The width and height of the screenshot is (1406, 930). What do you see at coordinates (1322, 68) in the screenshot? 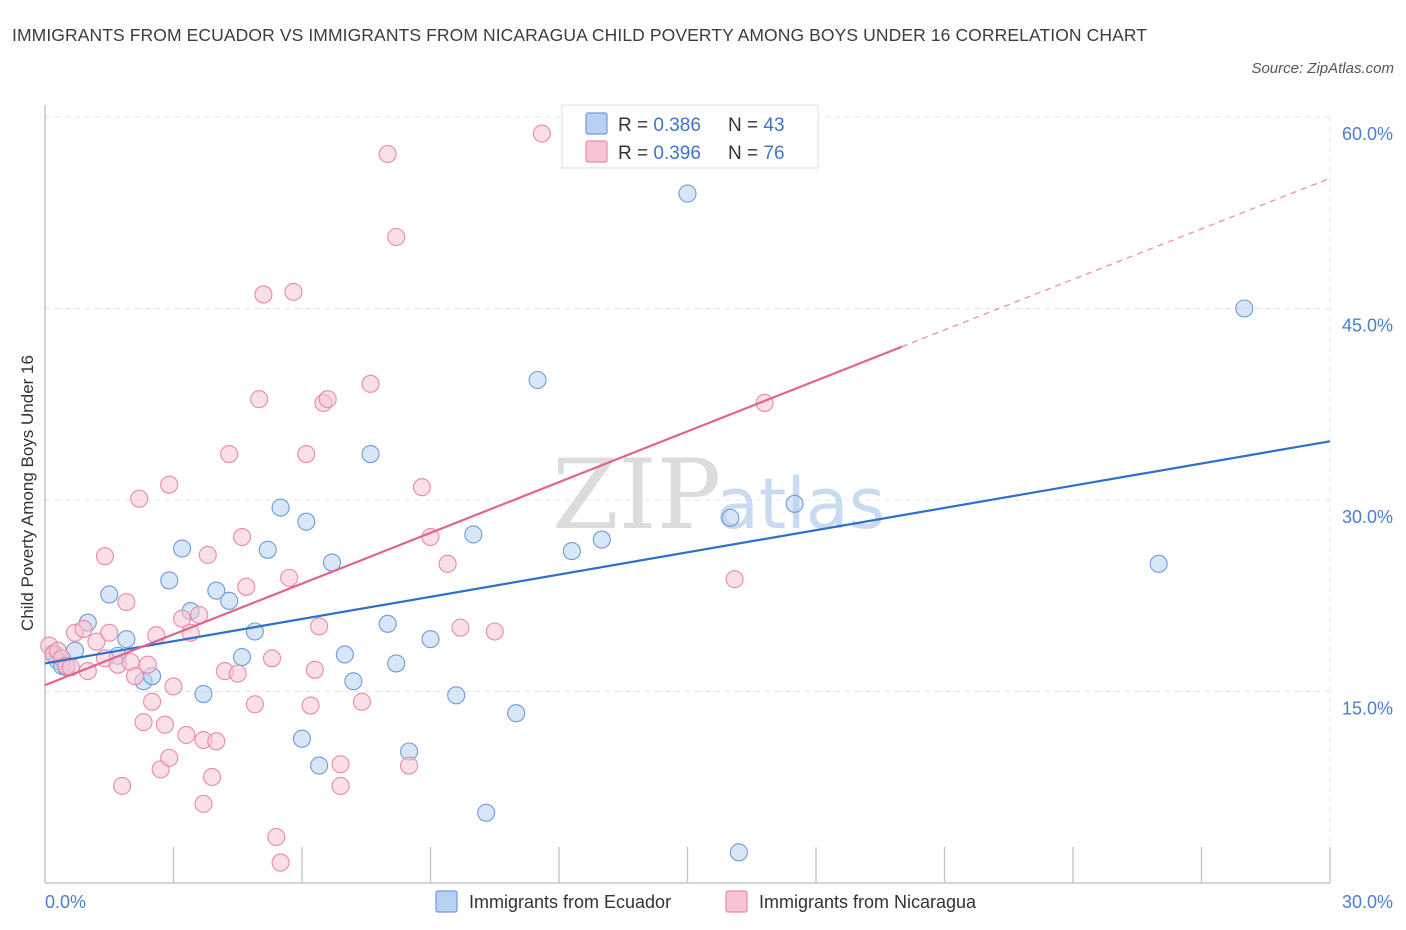
I see `source-label: Source: ZipAtlas.com` at bounding box center [1322, 68].